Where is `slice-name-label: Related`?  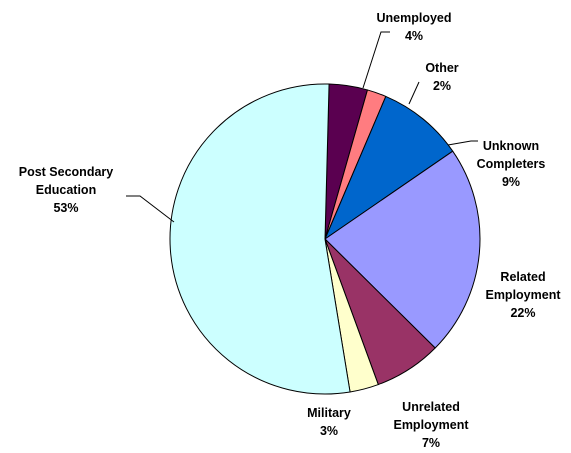 slice-name-label: Related is located at coordinates (522, 277).